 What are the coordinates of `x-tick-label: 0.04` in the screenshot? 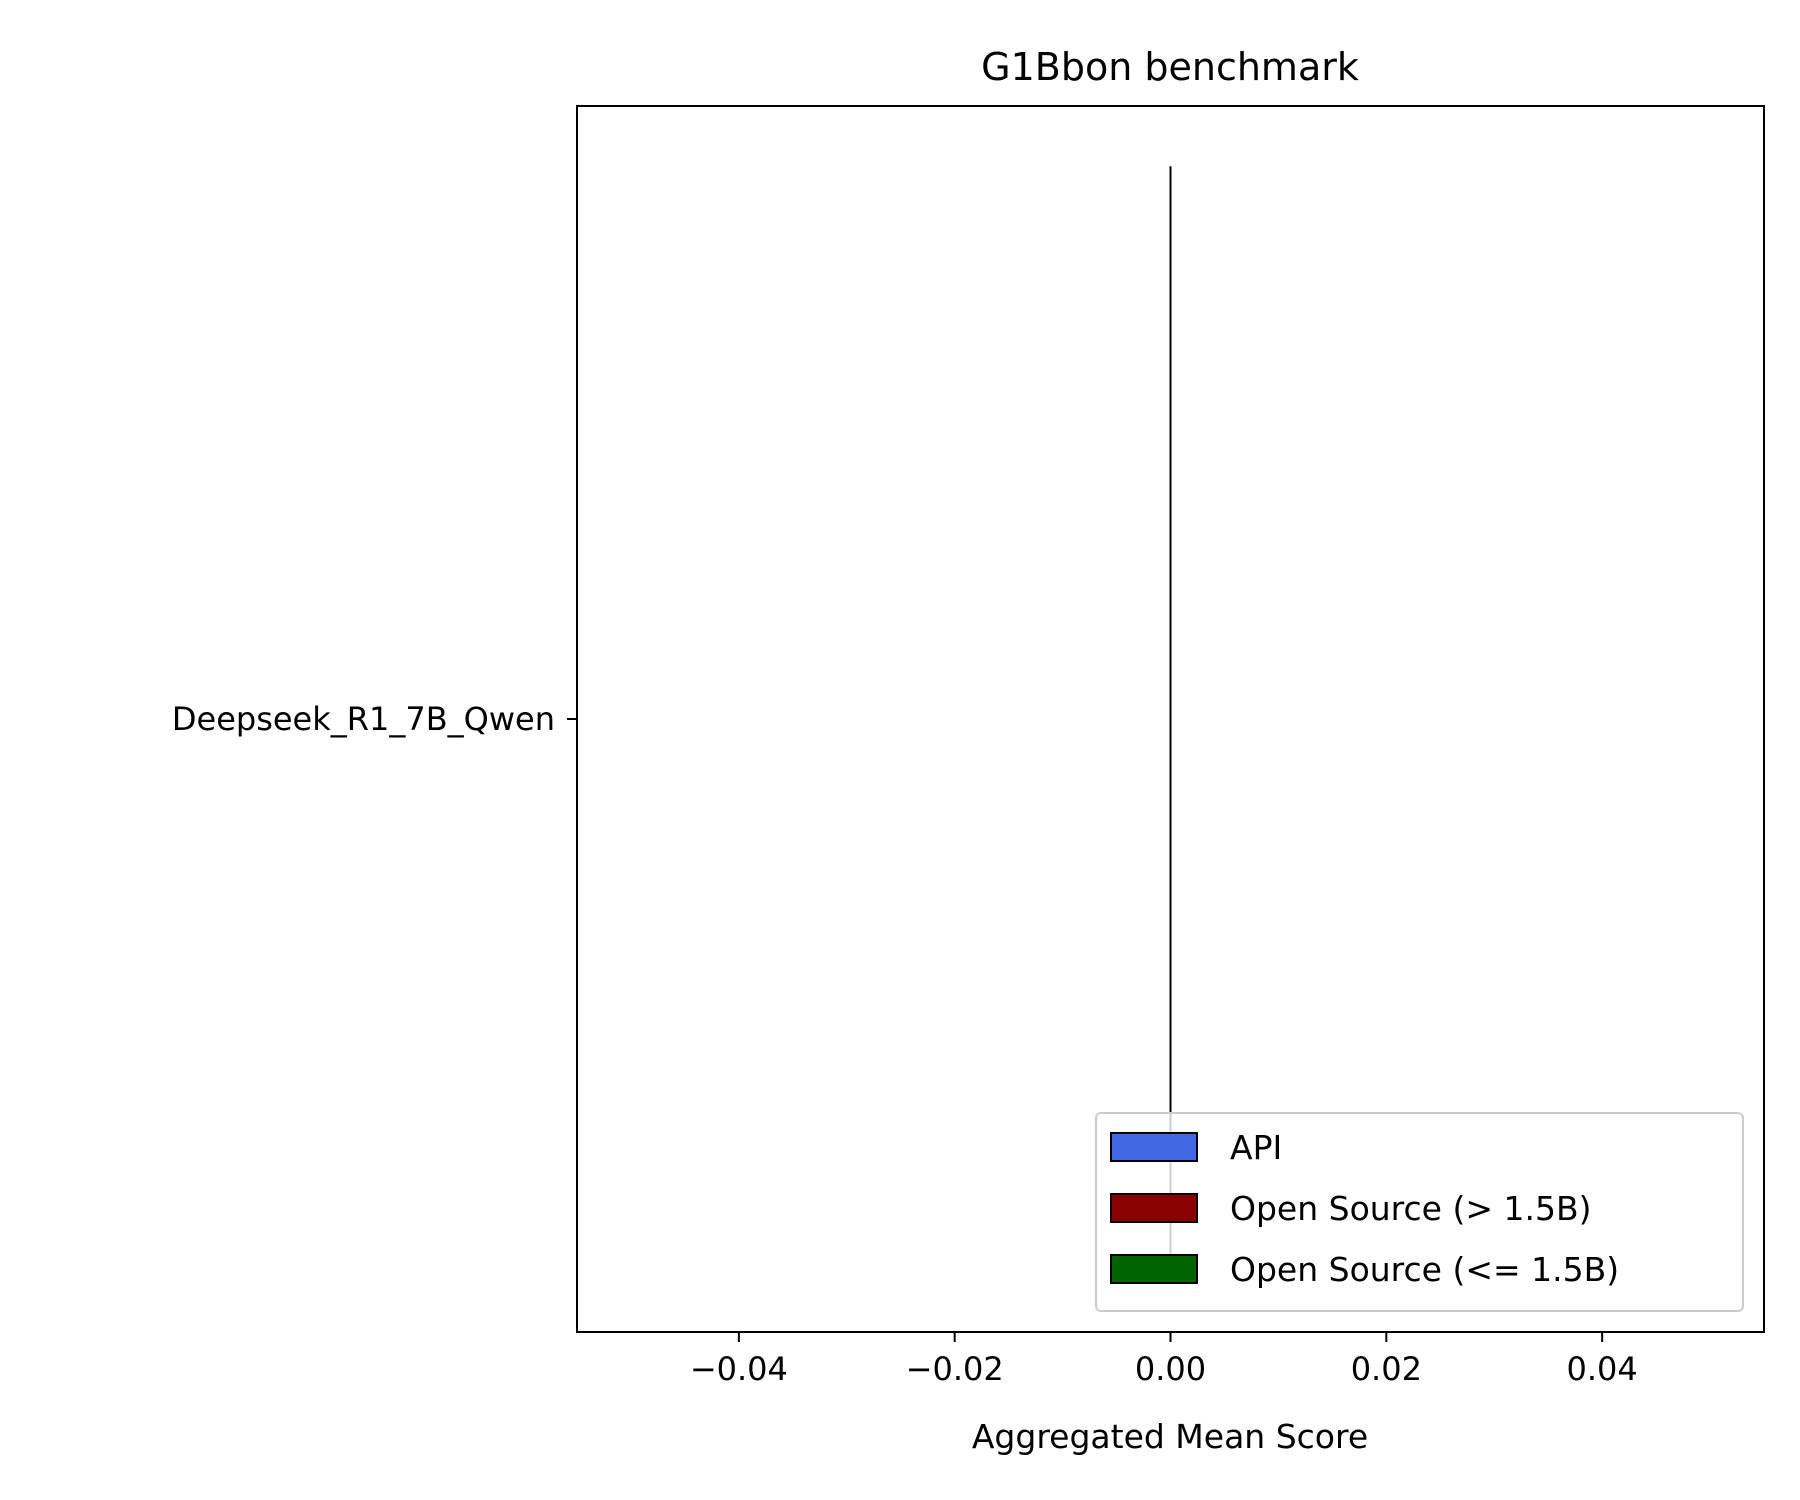 It's located at (1602, 1369).